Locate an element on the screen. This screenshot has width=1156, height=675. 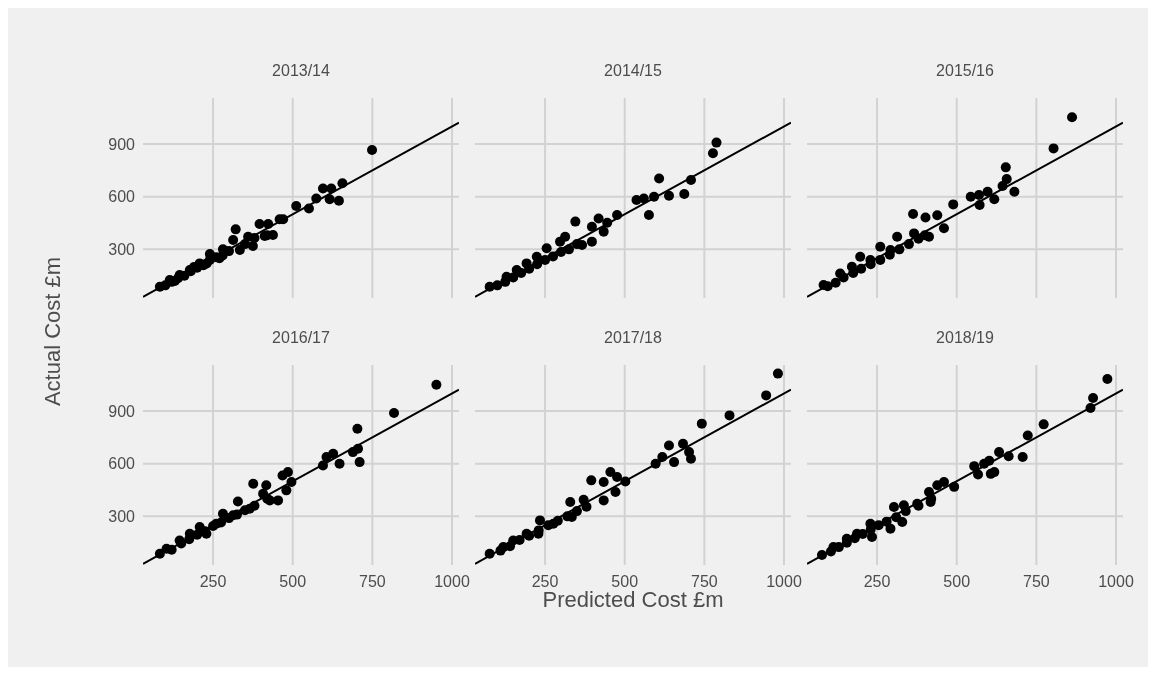
y-axis-title: Actual Cost £m is located at coordinates (52, 331).